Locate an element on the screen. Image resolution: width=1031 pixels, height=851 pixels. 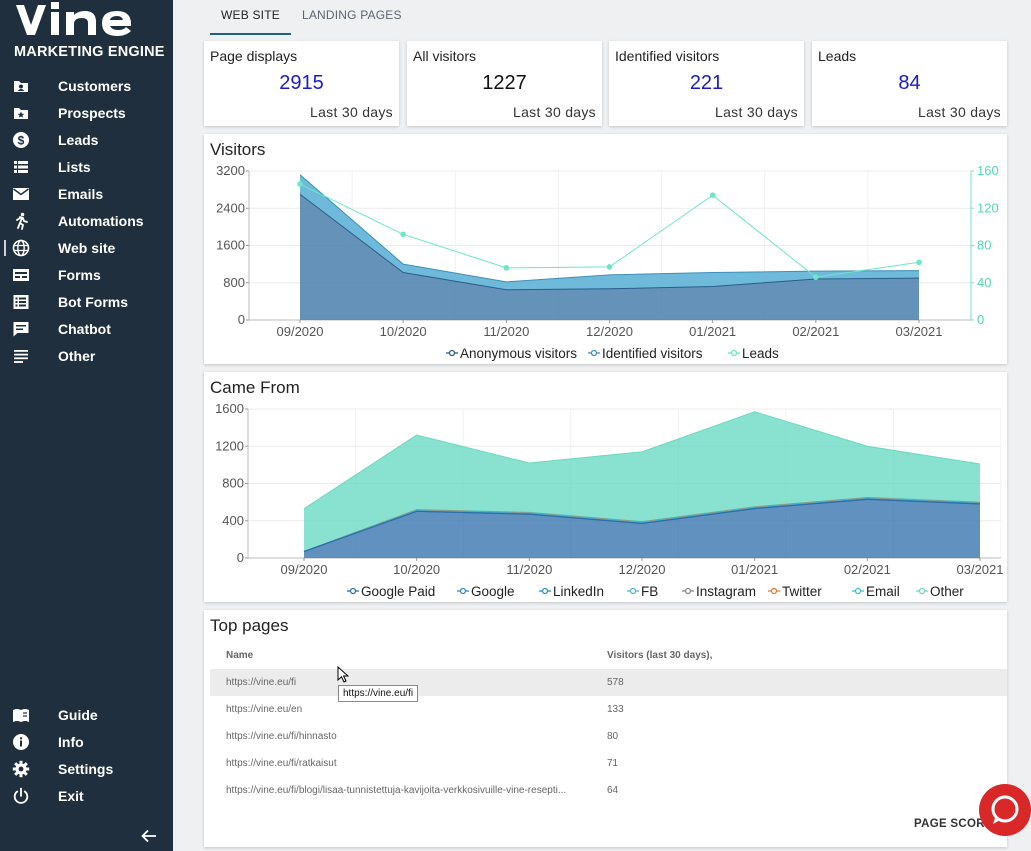
nav-item-forms: Forms is located at coordinates (86, 274).